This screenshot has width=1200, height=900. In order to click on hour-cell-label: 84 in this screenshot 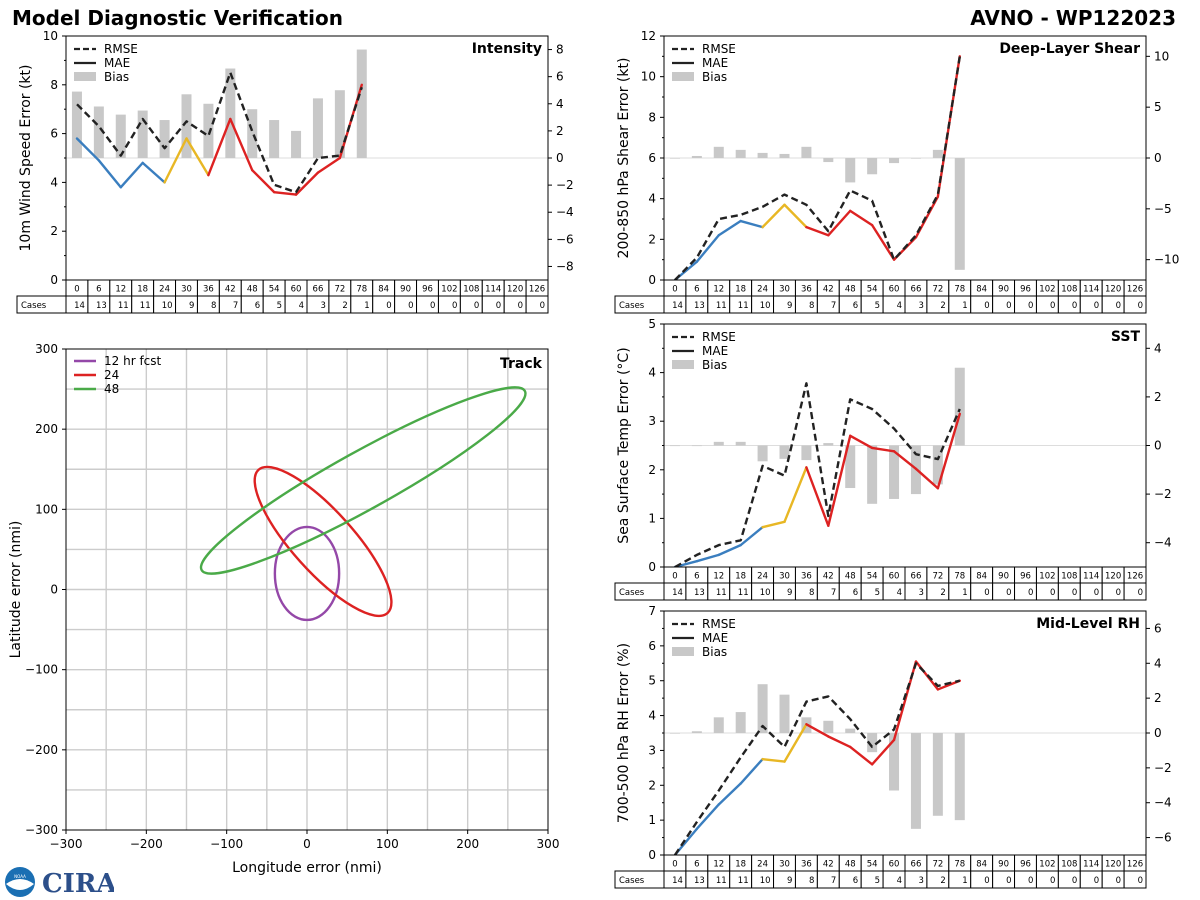, I will do `click(981, 290)`.